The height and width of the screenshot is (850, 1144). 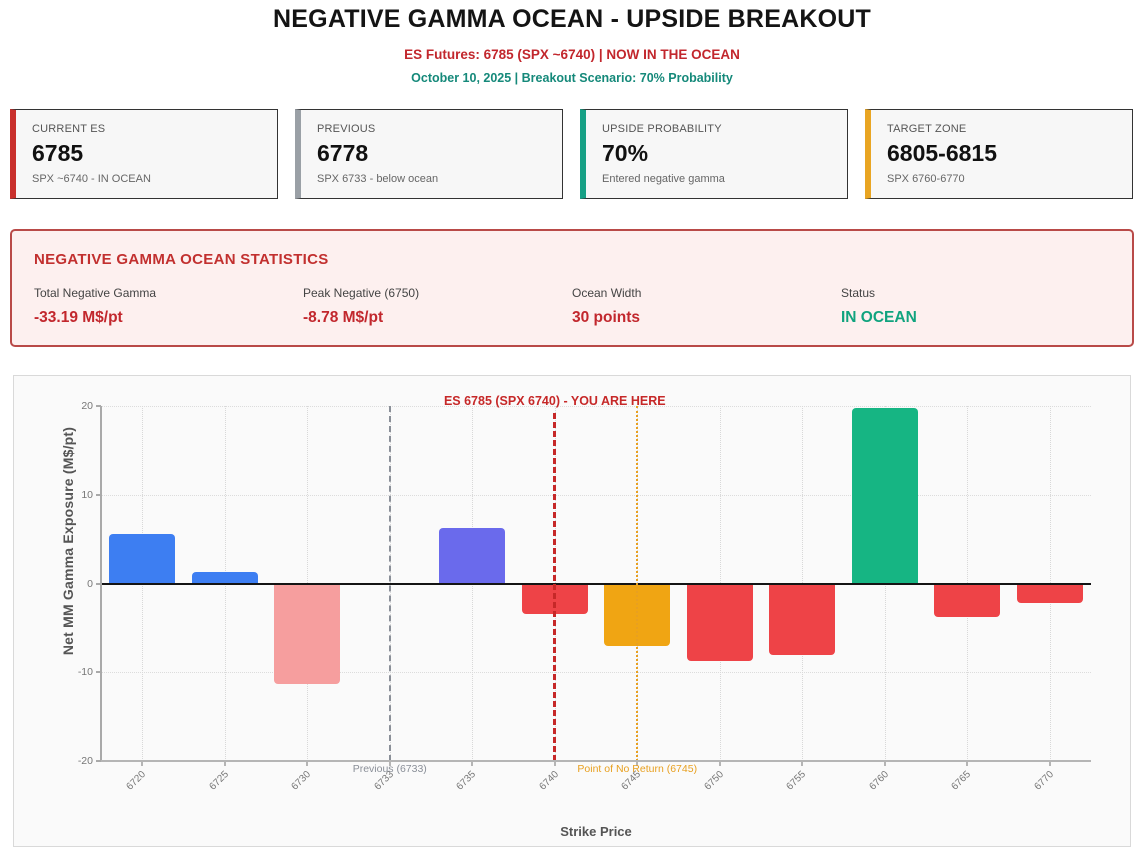 What do you see at coordinates (625, 153) in the screenshot?
I see `card-value: 70%` at bounding box center [625, 153].